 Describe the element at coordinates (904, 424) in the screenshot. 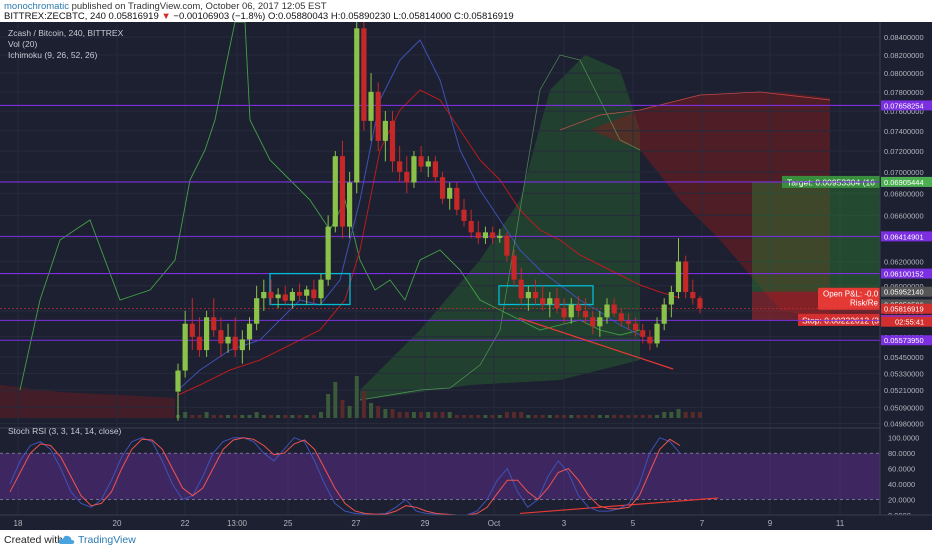

I see `price-tick-label: 0.04980000` at that location.